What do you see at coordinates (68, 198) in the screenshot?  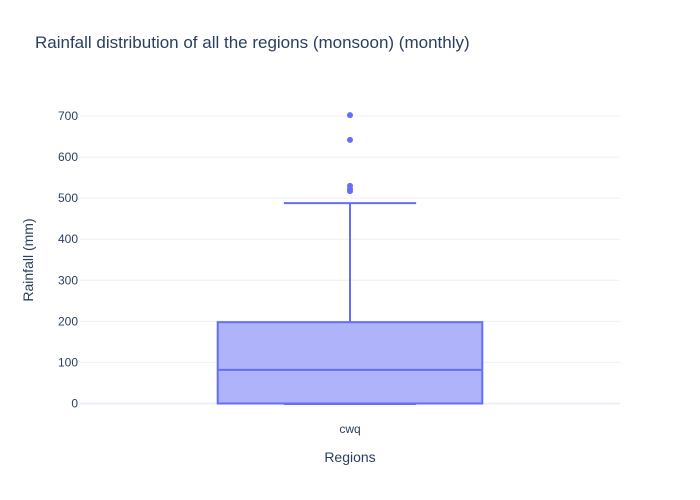 I see `y-tick-label-500: 500` at bounding box center [68, 198].